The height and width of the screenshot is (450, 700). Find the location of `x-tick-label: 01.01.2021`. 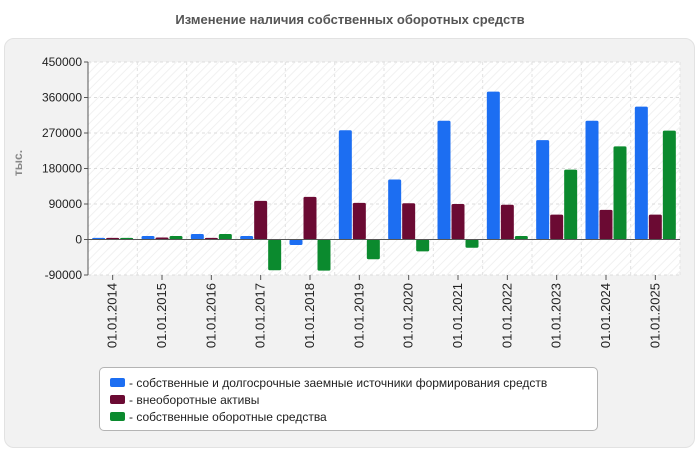

x-tick-label: 01.01.2021 is located at coordinates (457, 315).